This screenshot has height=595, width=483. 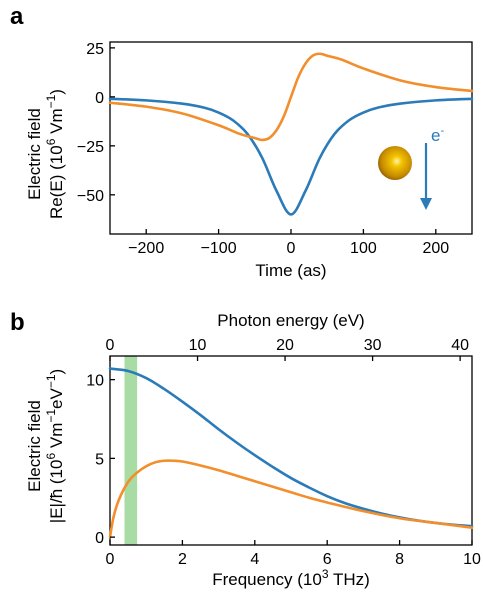 What do you see at coordinates (146, 248) in the screenshot?
I see `panel-a-xtick-label: −200` at bounding box center [146, 248].